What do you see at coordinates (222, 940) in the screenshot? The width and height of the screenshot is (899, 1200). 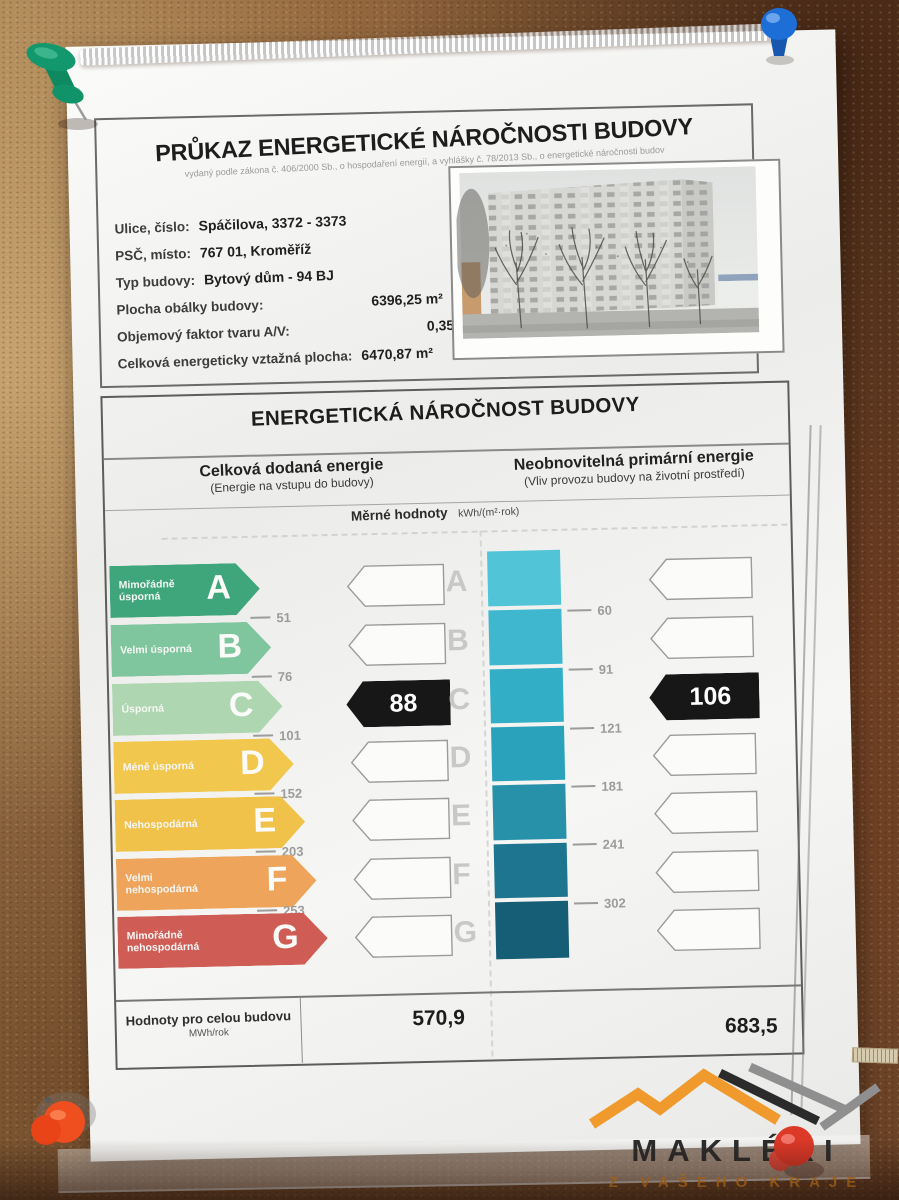 I see `class-arrow-G: Mimořádně nehospodárná G` at bounding box center [222, 940].